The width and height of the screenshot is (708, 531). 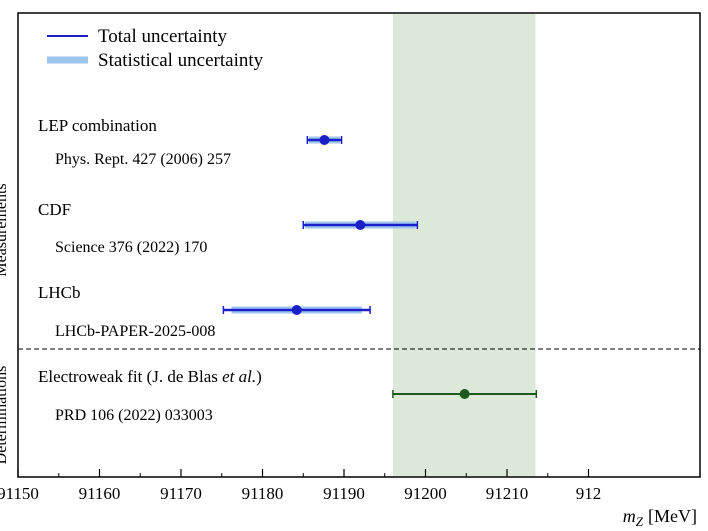 What do you see at coordinates (629, 516) in the screenshot?
I see `x-axis-title-symbol: m` at bounding box center [629, 516].